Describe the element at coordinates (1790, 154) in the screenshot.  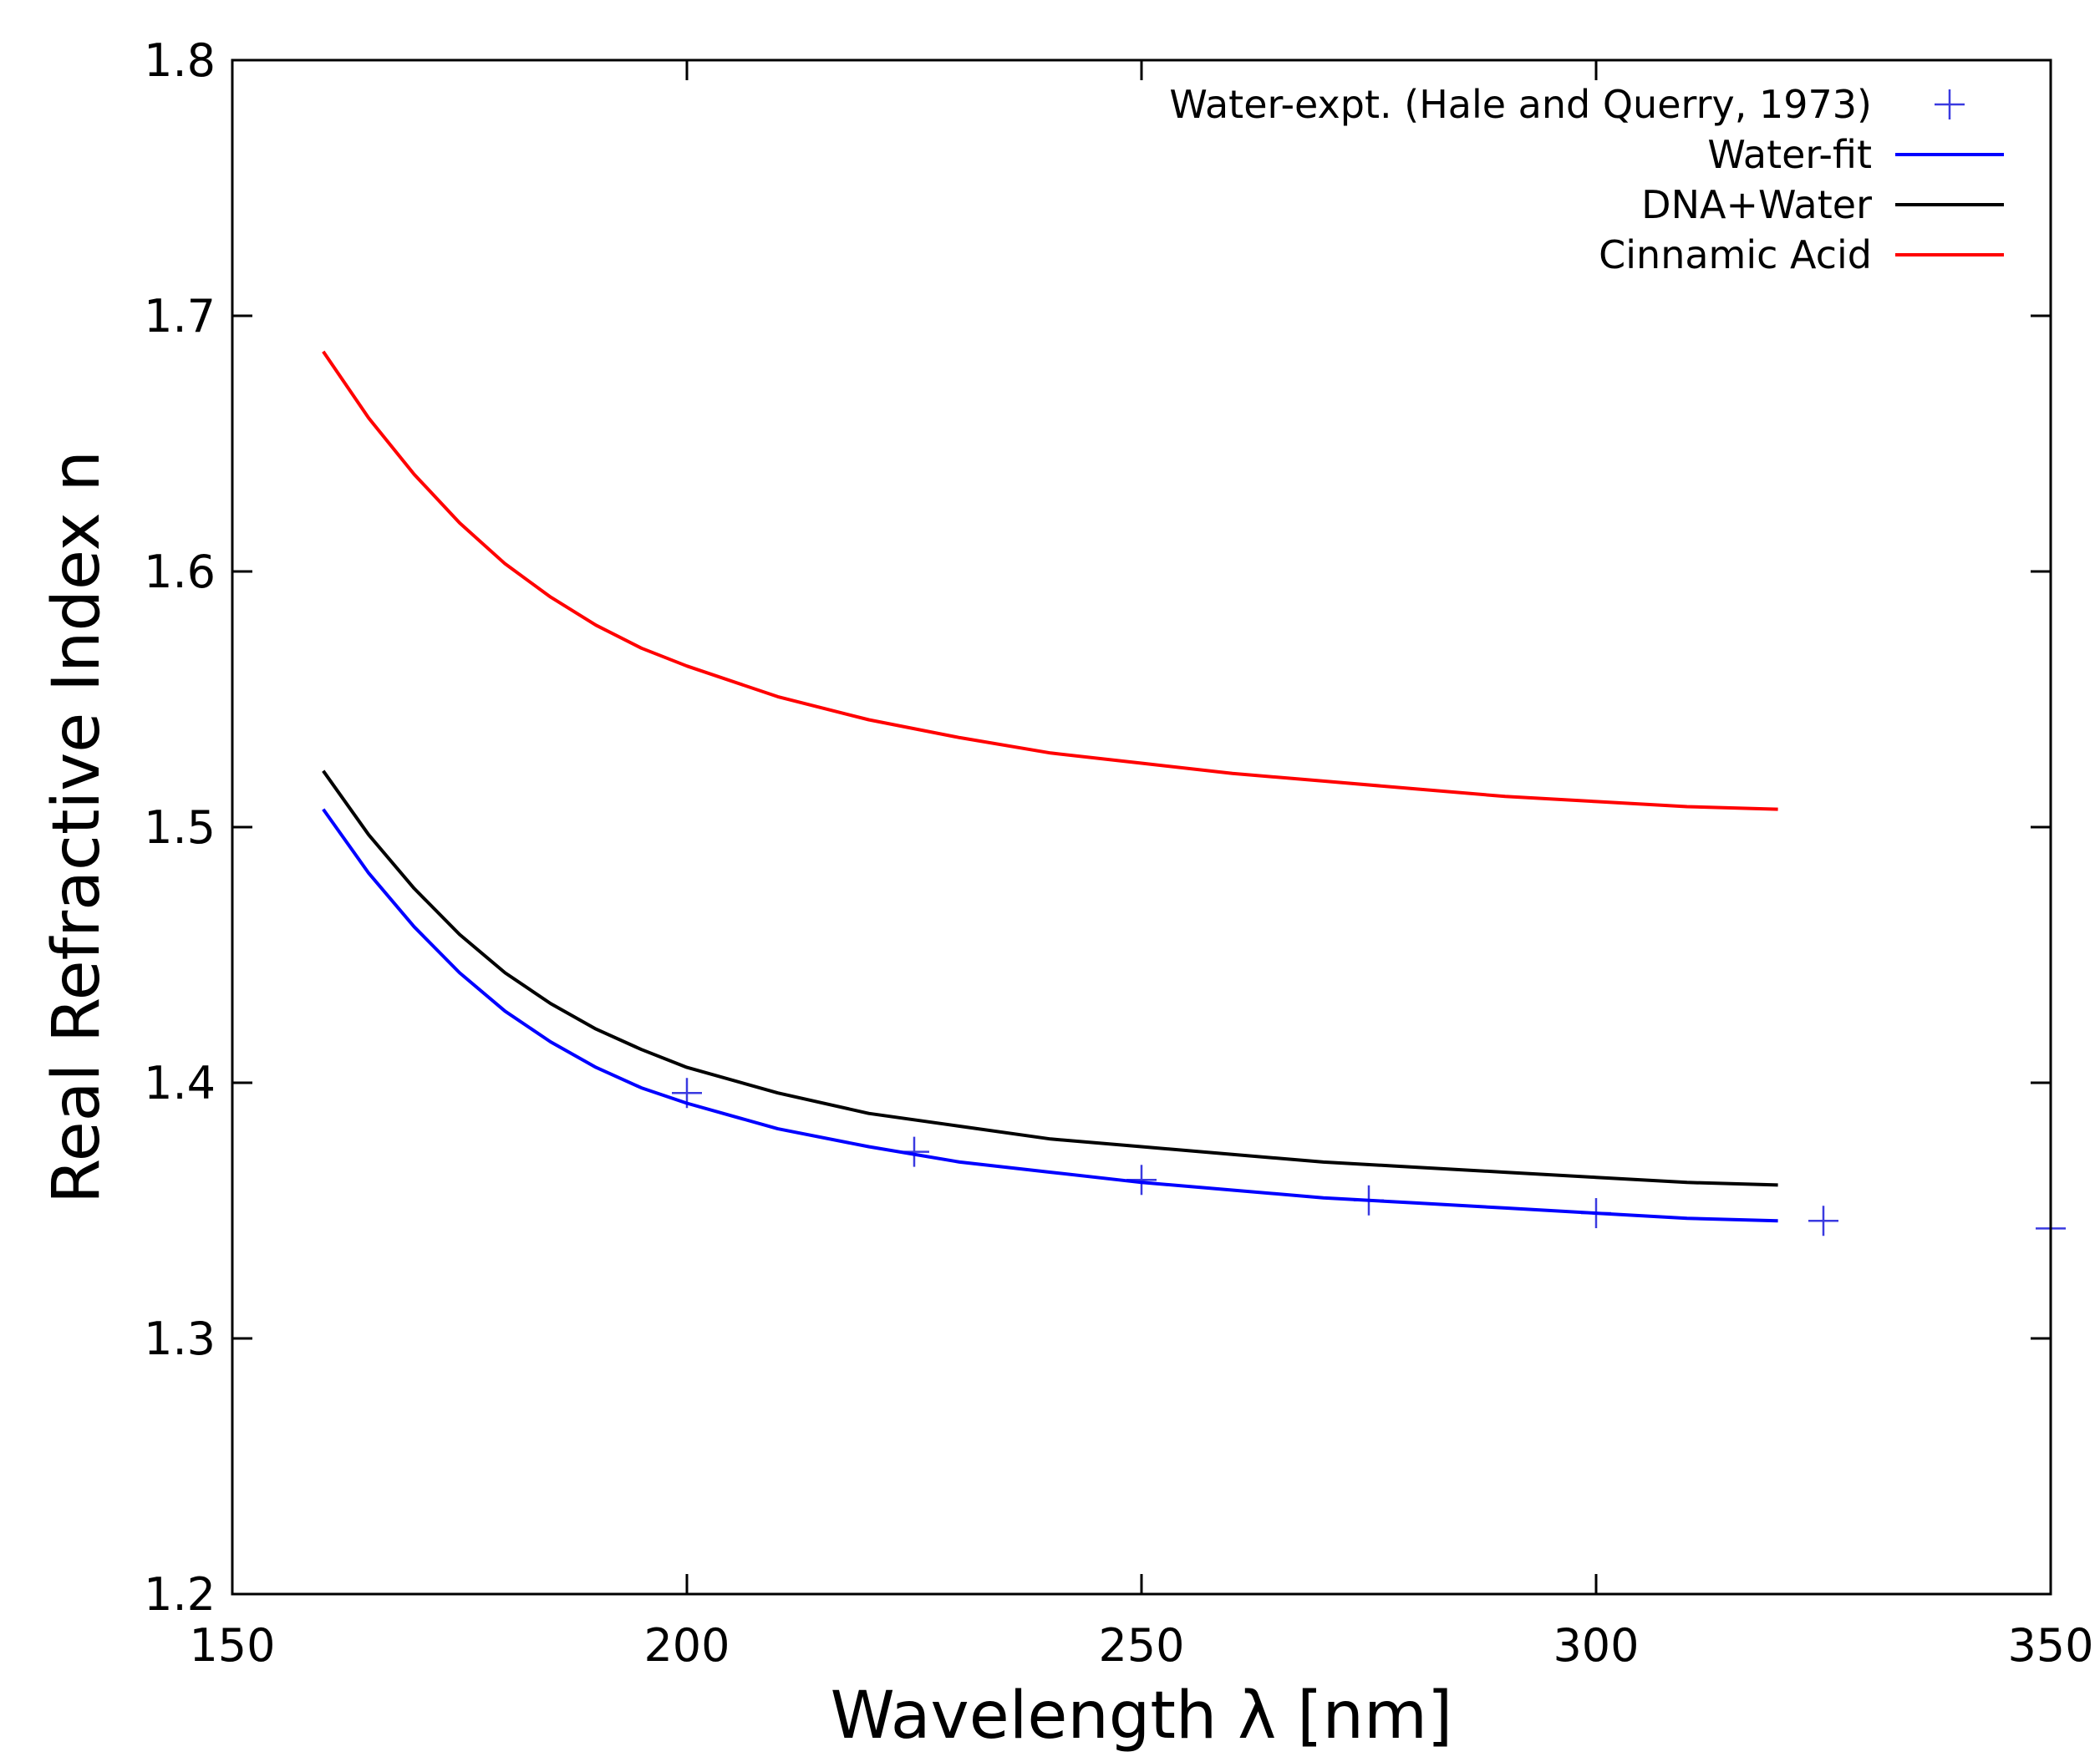
I see `legend-label-water-fit: Water-fit` at that location.